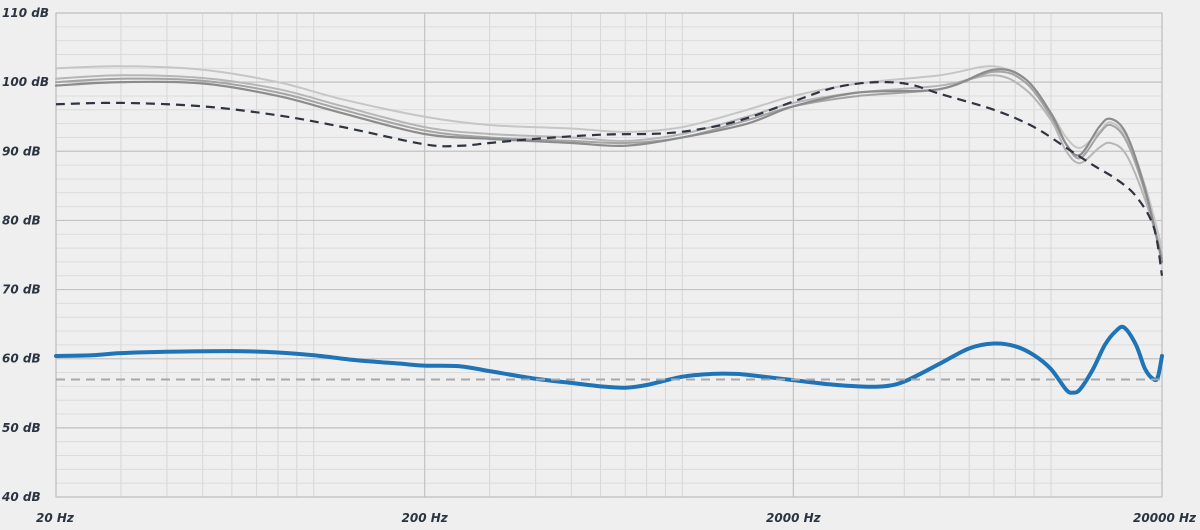  I want to click on x-tick-label: 200 Hz, so click(425, 518).